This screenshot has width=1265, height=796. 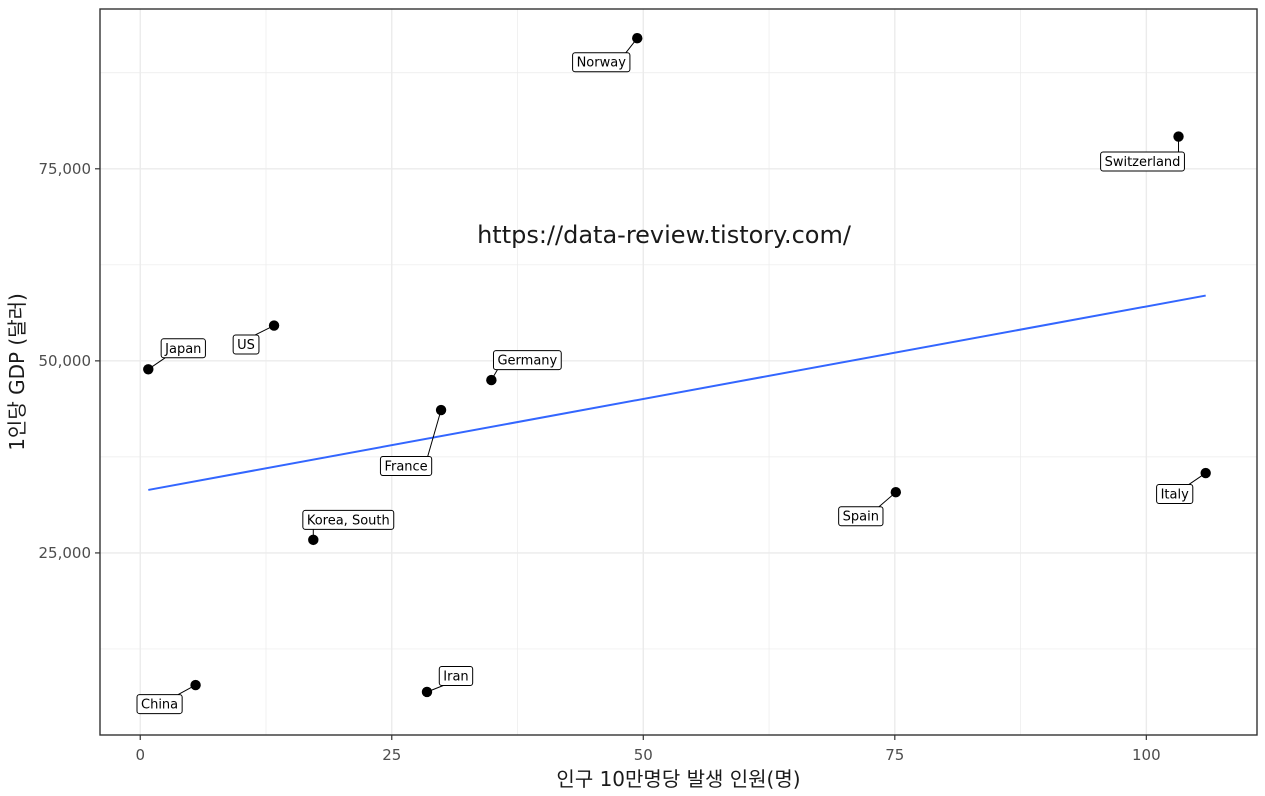 I want to click on point-label-text: Spain, so click(x=861, y=517).